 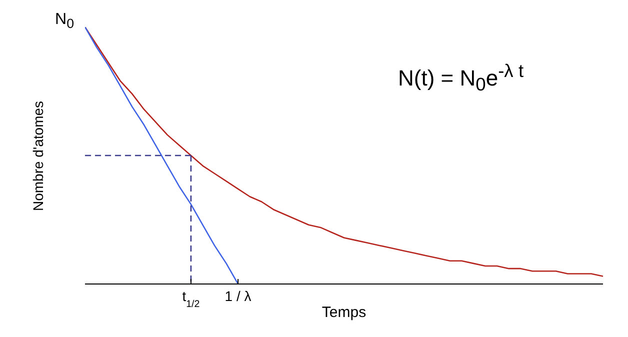 What do you see at coordinates (461, 78) in the screenshot?
I see `annotation: N(t) = N$_{0}$e$^{-λ t}$` at bounding box center [461, 78].